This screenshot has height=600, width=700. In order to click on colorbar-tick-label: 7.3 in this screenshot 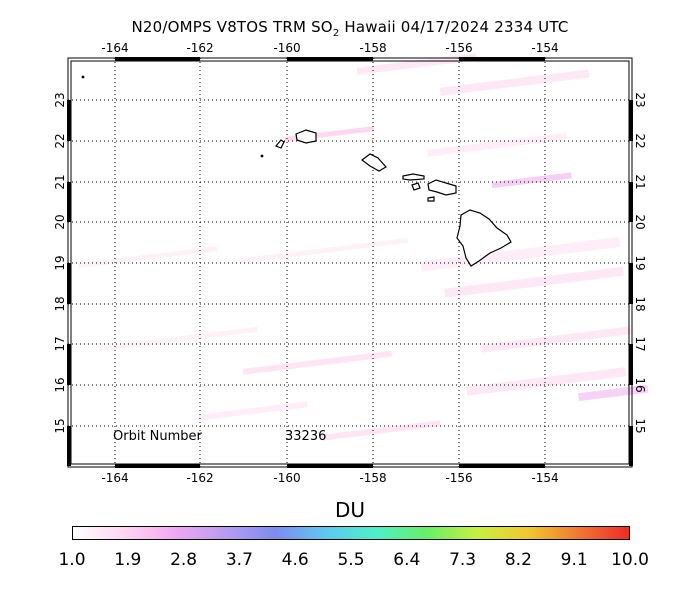, I will do `click(463, 560)`.